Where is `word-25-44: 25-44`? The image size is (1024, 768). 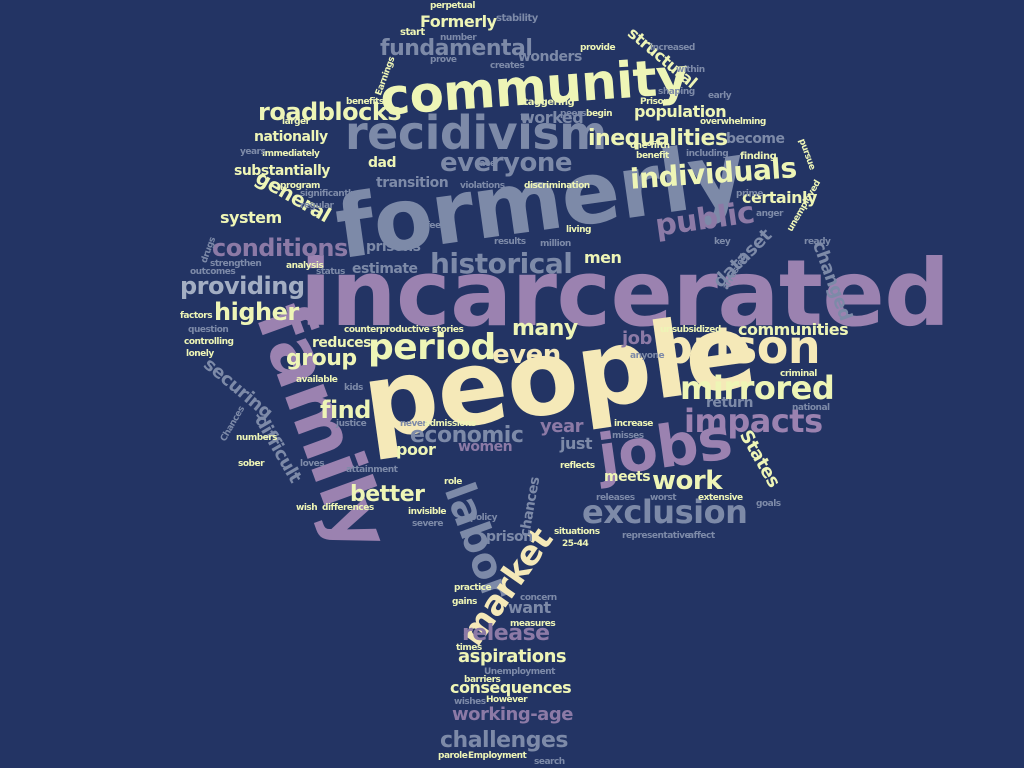 word-25-44: 25-44 is located at coordinates (575, 544).